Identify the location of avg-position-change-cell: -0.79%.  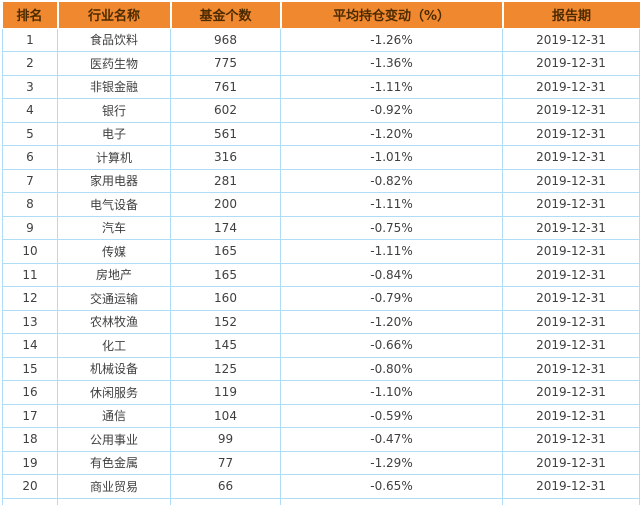
(391, 298).